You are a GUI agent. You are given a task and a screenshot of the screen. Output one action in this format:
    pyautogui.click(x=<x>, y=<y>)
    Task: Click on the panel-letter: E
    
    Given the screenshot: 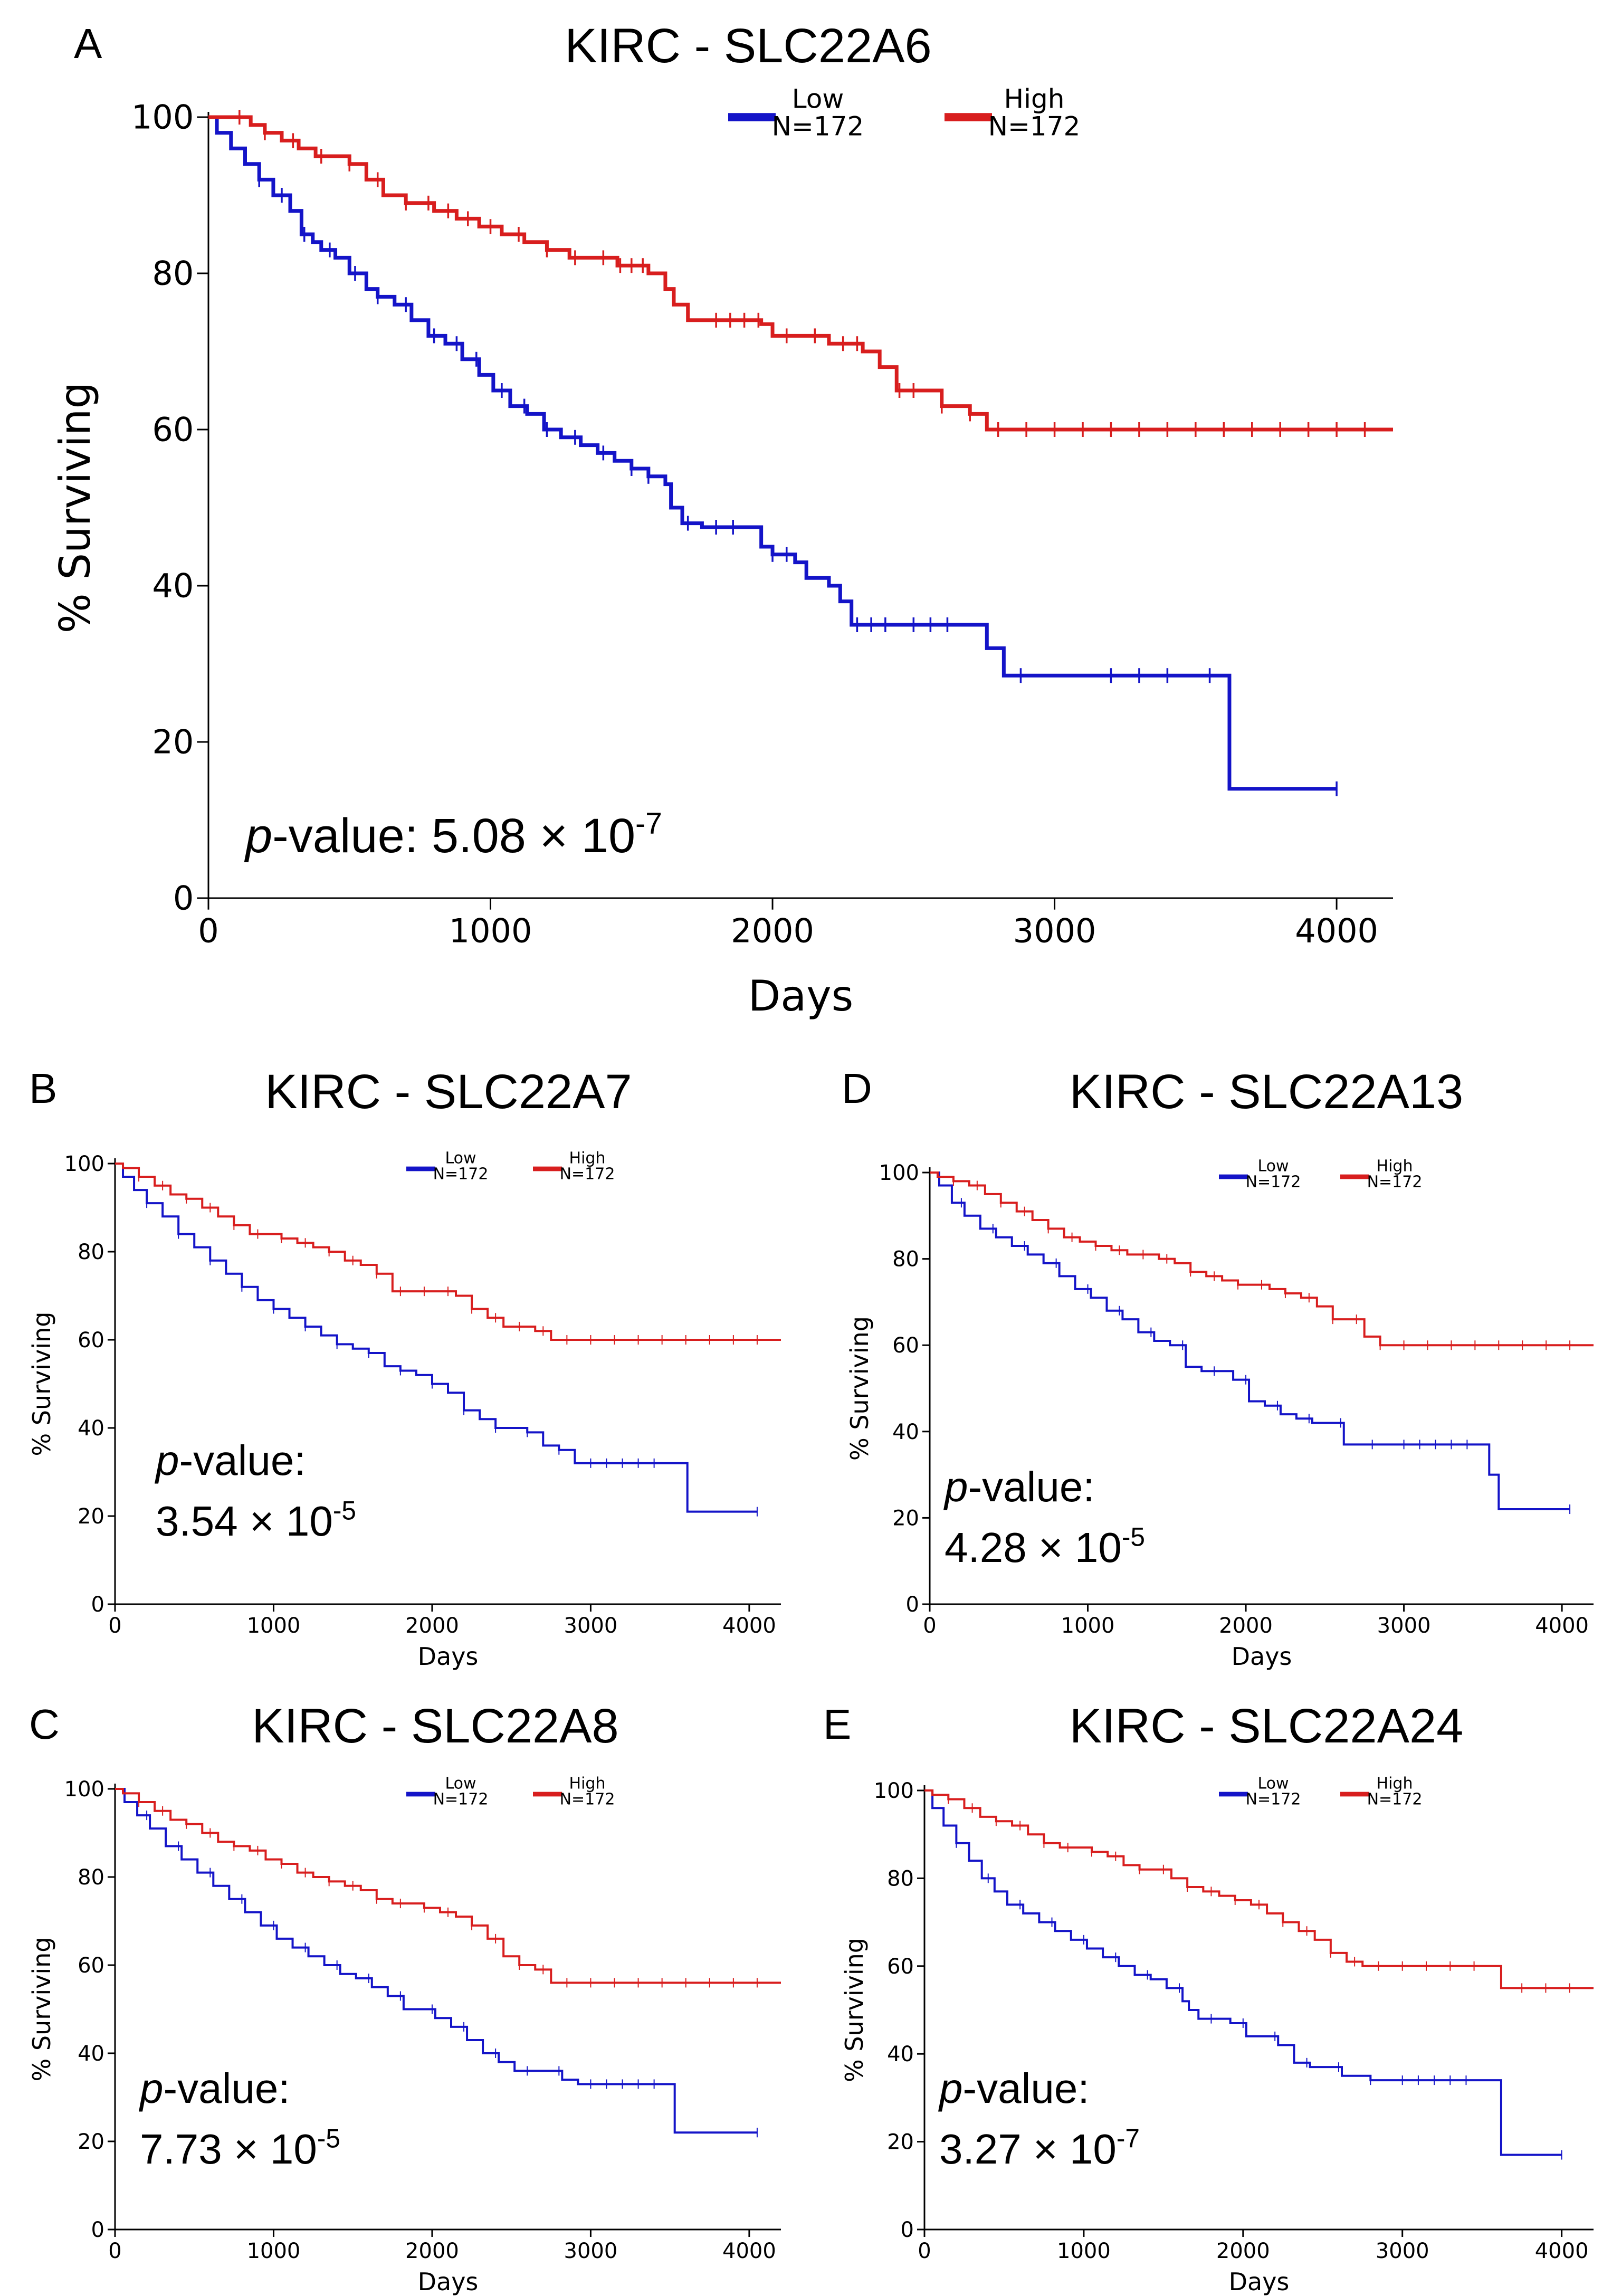 What is the action you would take?
    pyautogui.click(x=837, y=1724)
    